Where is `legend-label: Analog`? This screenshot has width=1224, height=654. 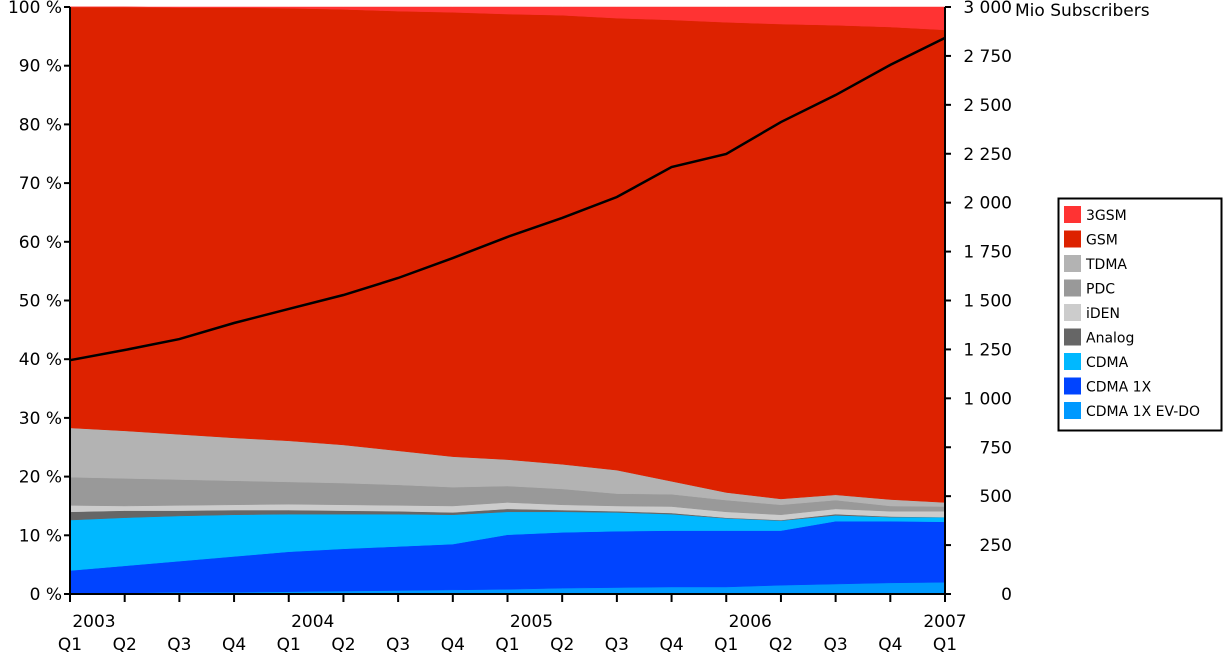 legend-label: Analog is located at coordinates (1110, 339).